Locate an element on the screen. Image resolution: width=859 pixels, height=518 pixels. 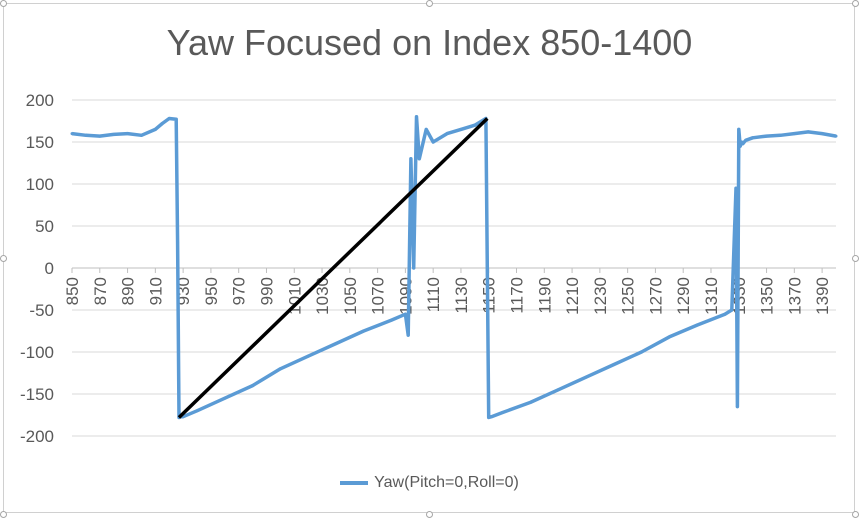
x-tick-label: 1030 is located at coordinates (322, 296).